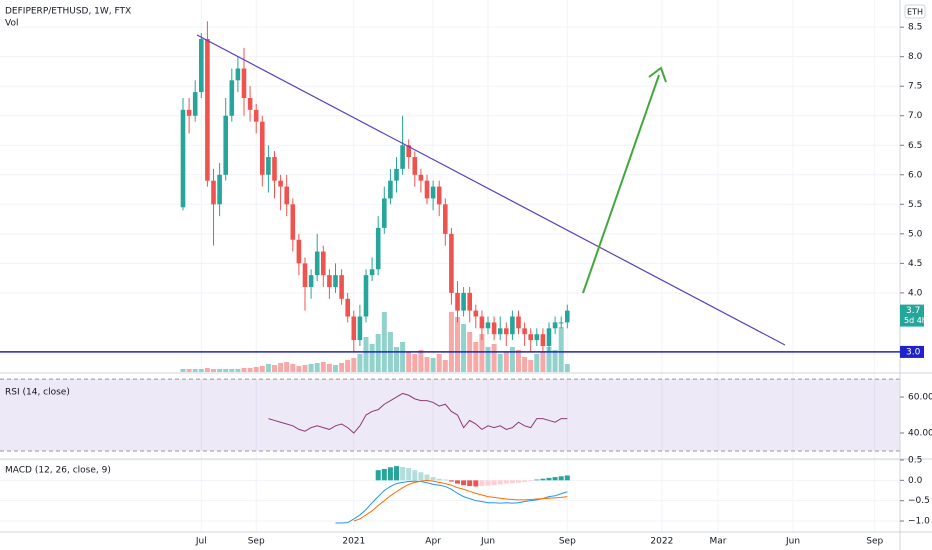 This screenshot has height=550, width=932. Describe the element at coordinates (915, 11) in the screenshot. I see `currency-box` at that location.